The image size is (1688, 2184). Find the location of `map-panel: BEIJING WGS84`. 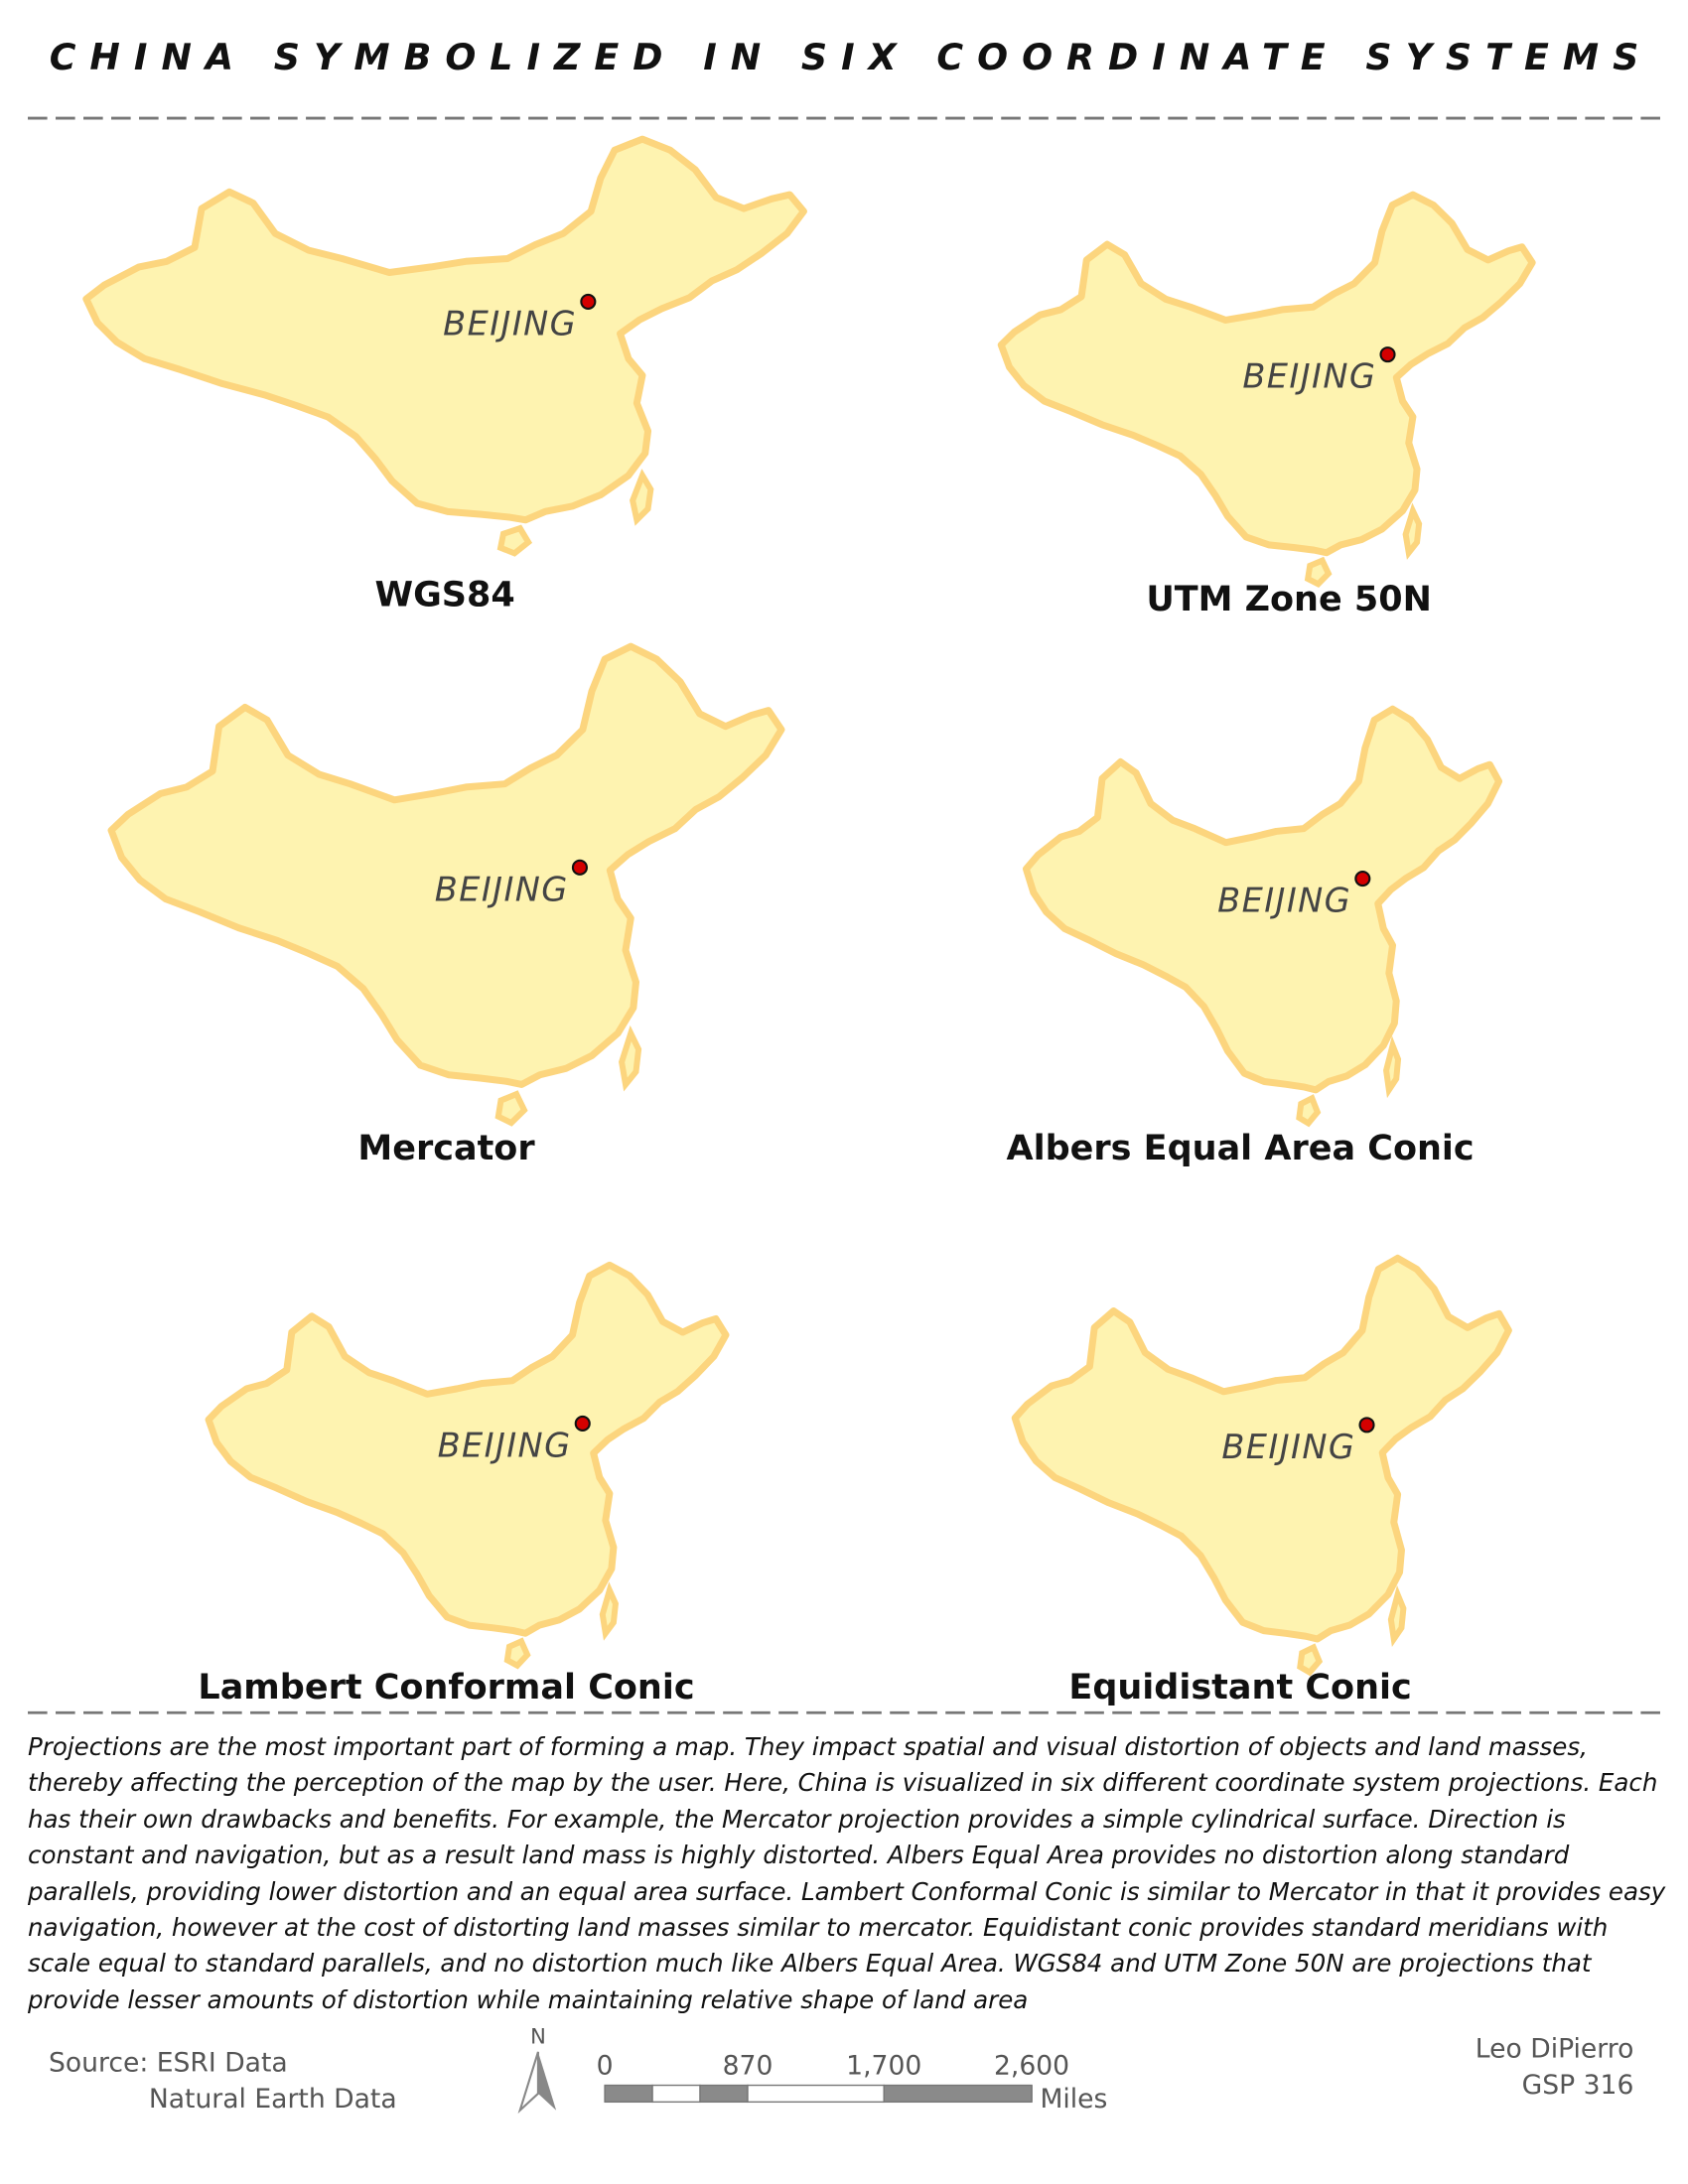

map-panel: BEIJING WGS84 is located at coordinates (445, 377).